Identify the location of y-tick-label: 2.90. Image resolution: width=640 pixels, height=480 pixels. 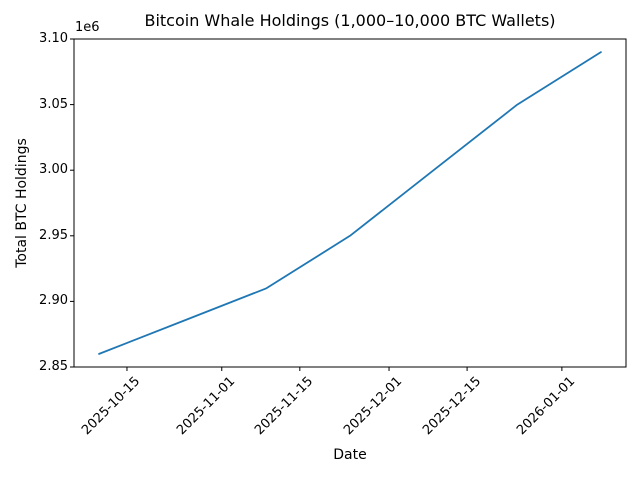
(53, 301).